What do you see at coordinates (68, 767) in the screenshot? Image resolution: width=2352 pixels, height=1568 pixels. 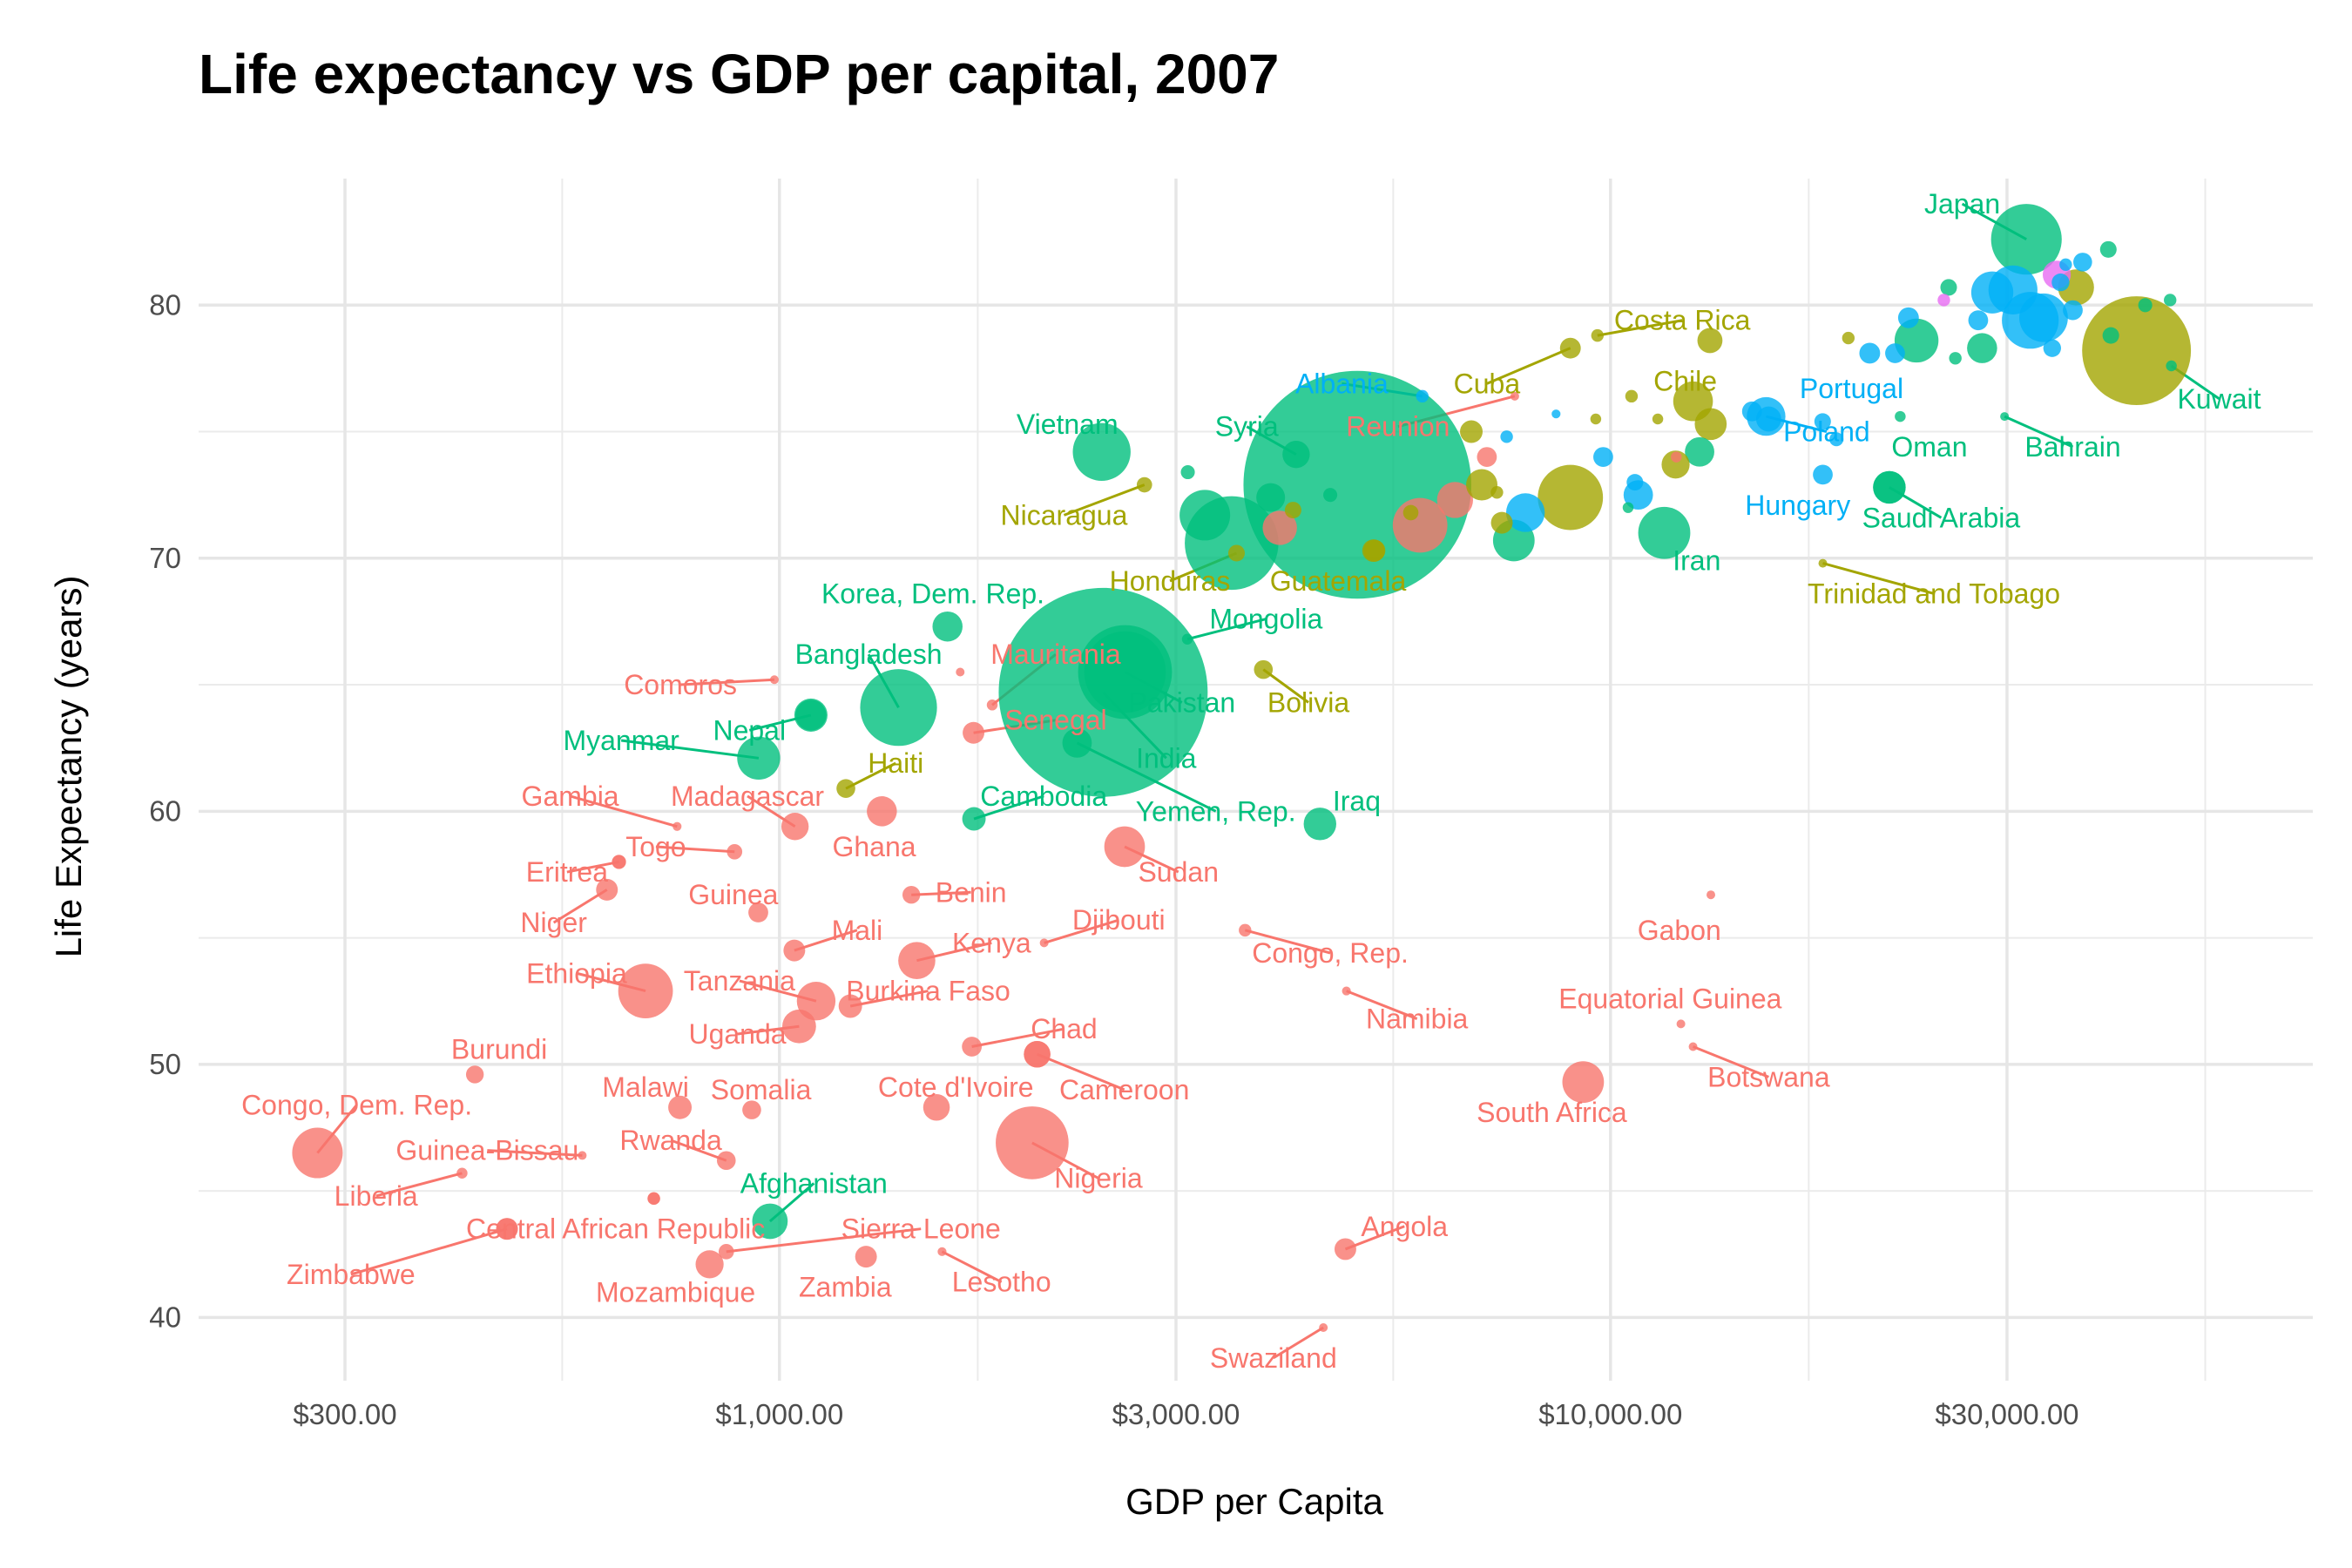 I see `y-axis-title: Life Expectancy (years)` at bounding box center [68, 767].